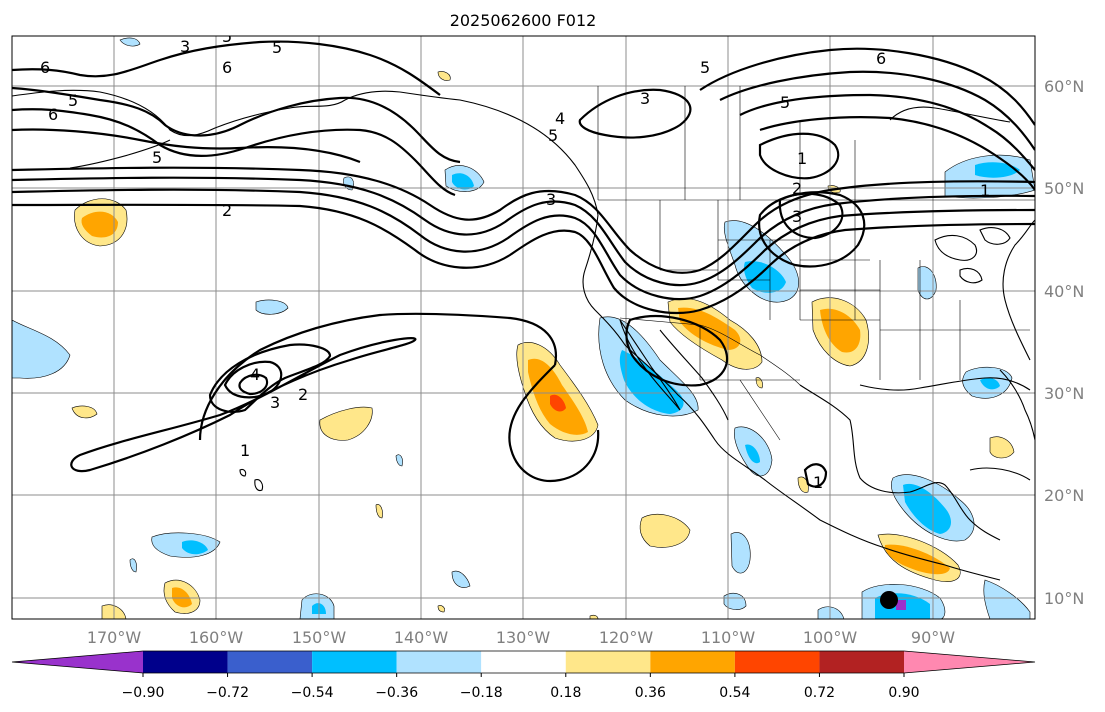 Image resolution: width=1105 pixels, height=712 pixels. I want to click on lon-label: 140°W, so click(421, 637).